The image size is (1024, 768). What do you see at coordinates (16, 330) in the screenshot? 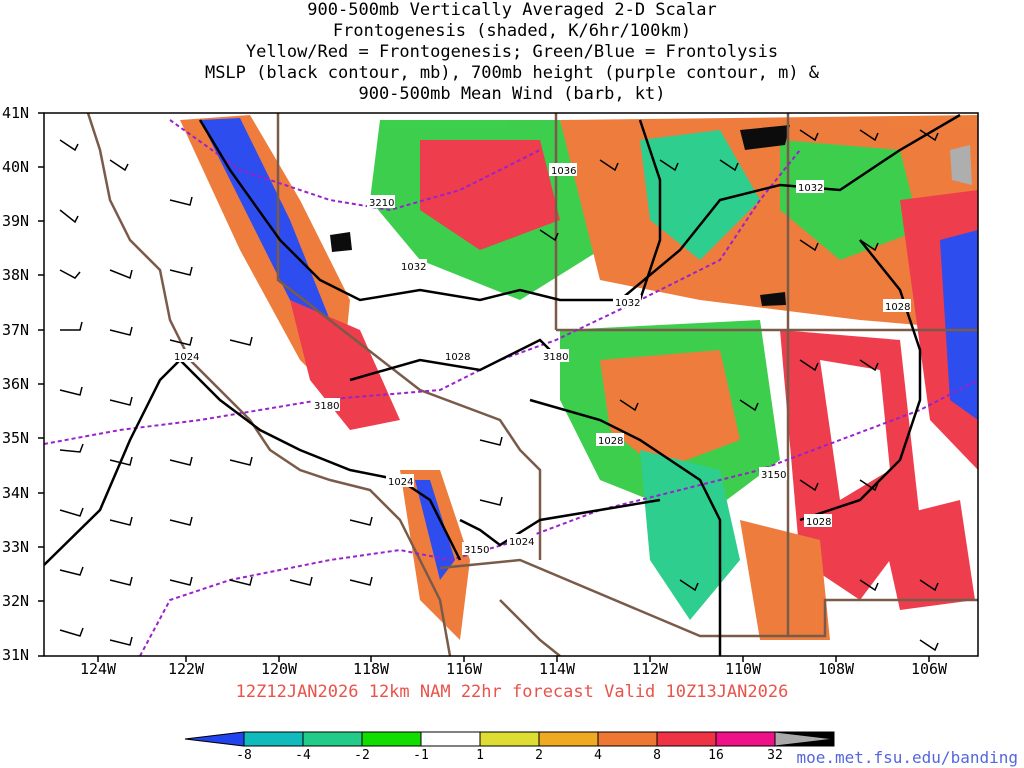
I see `lat-label: 37N` at bounding box center [16, 330].